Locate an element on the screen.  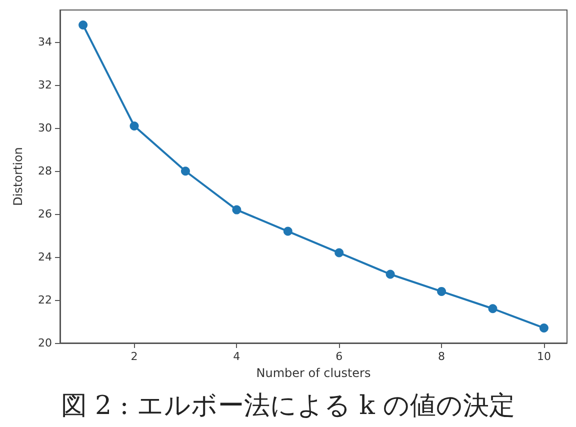
y-tick-label: 20 is located at coordinates (45, 343).